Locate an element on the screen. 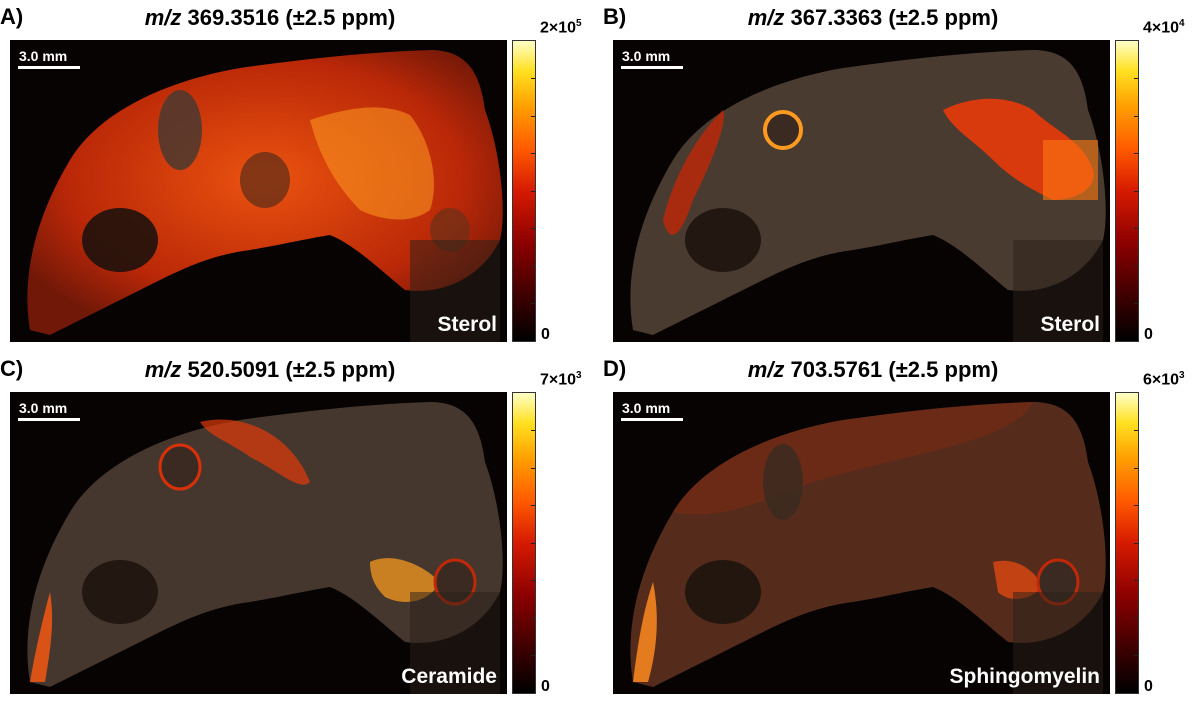  panel-letter: B) is located at coordinates (615, 16).